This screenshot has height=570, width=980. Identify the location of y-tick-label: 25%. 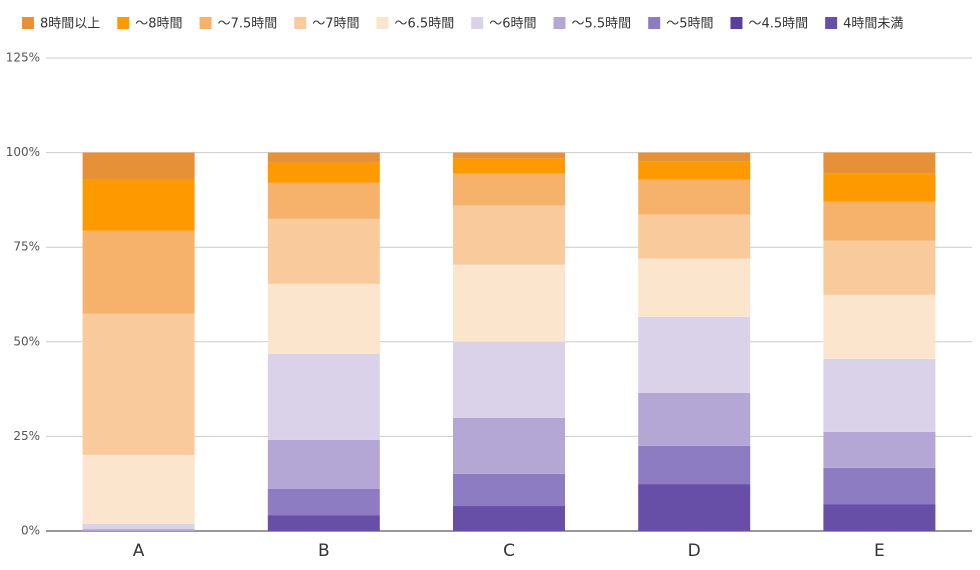
(26, 436).